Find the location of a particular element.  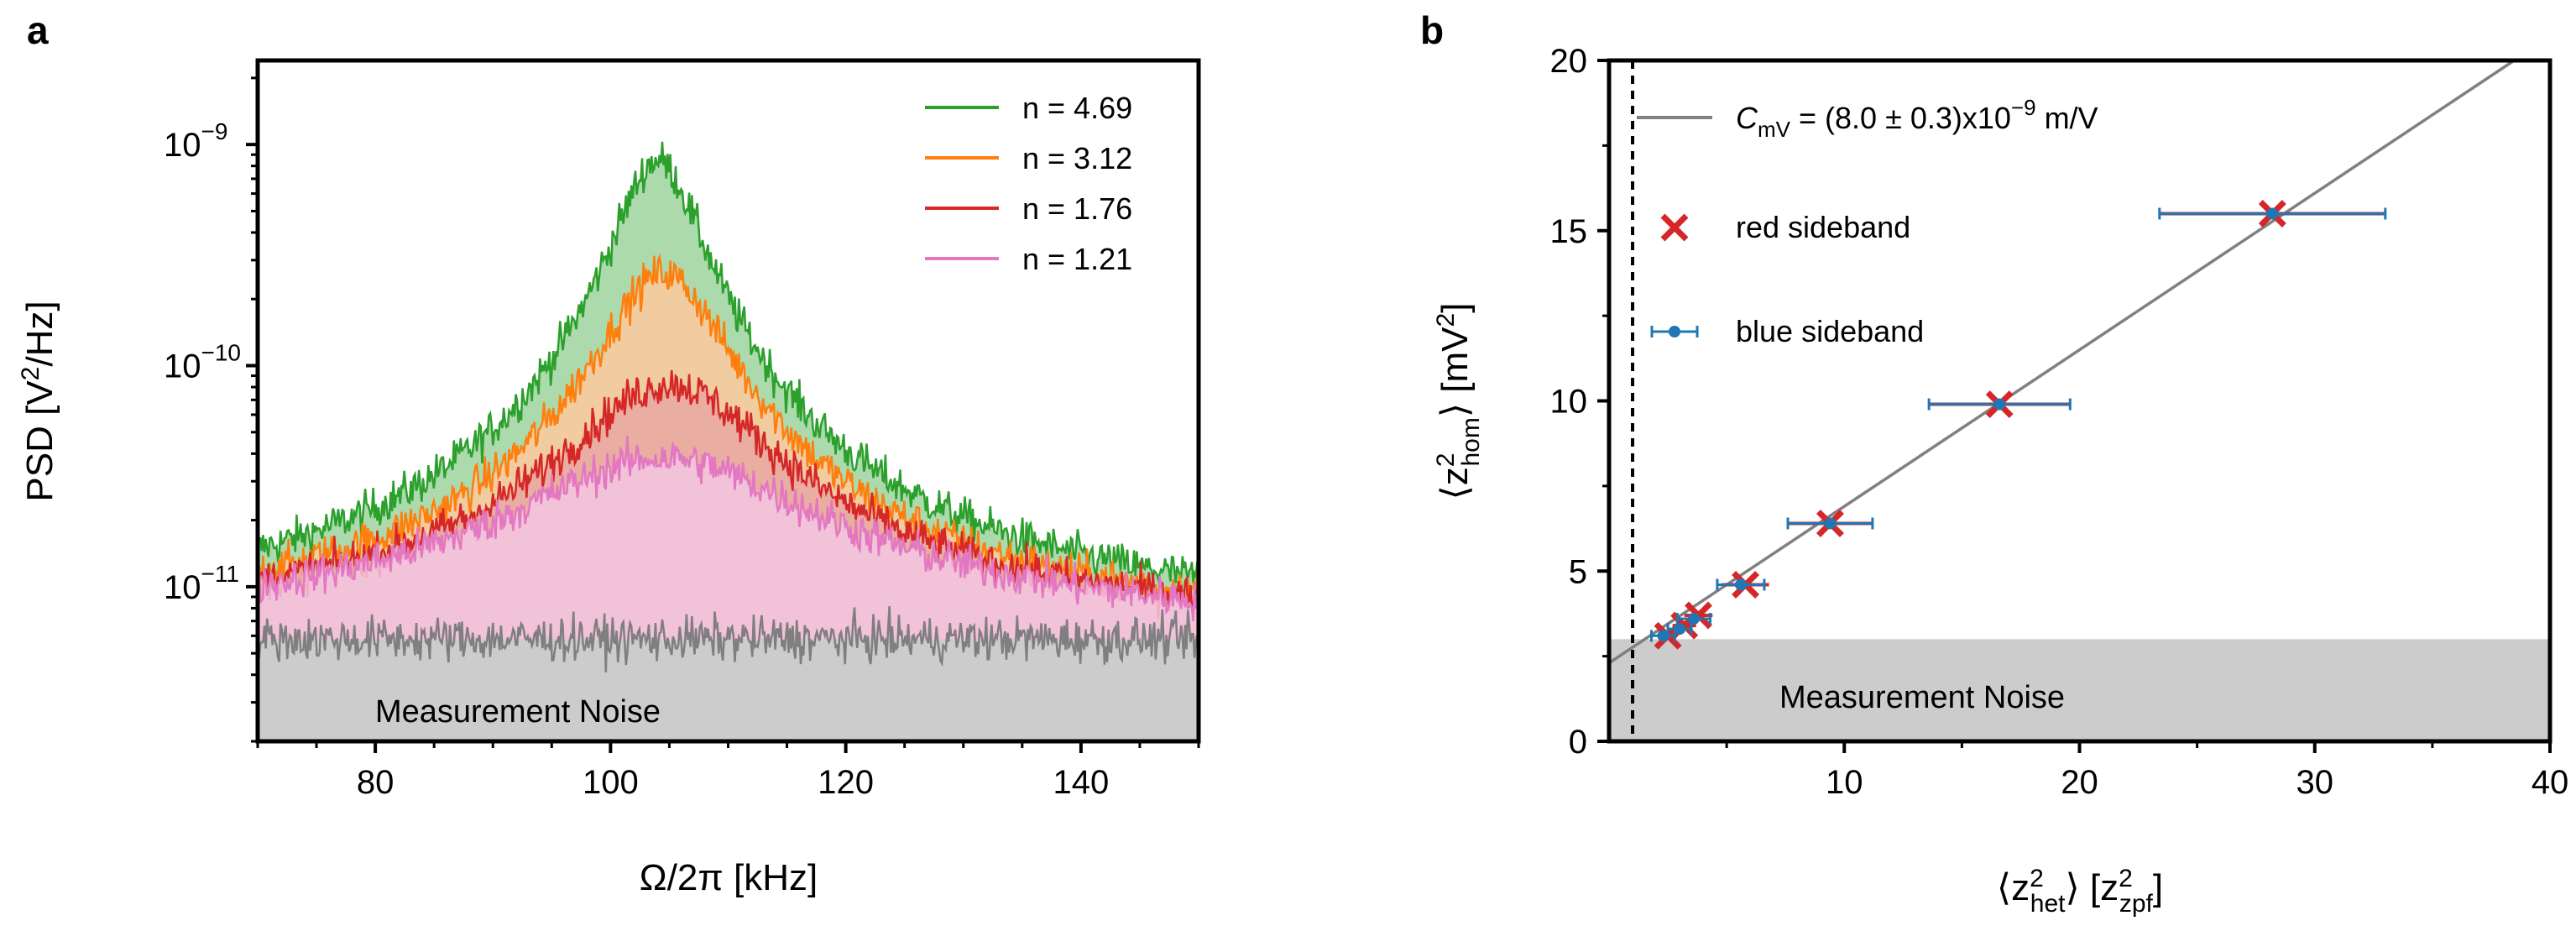

legend-red-sideband-label: red sideband is located at coordinates (1823, 227).